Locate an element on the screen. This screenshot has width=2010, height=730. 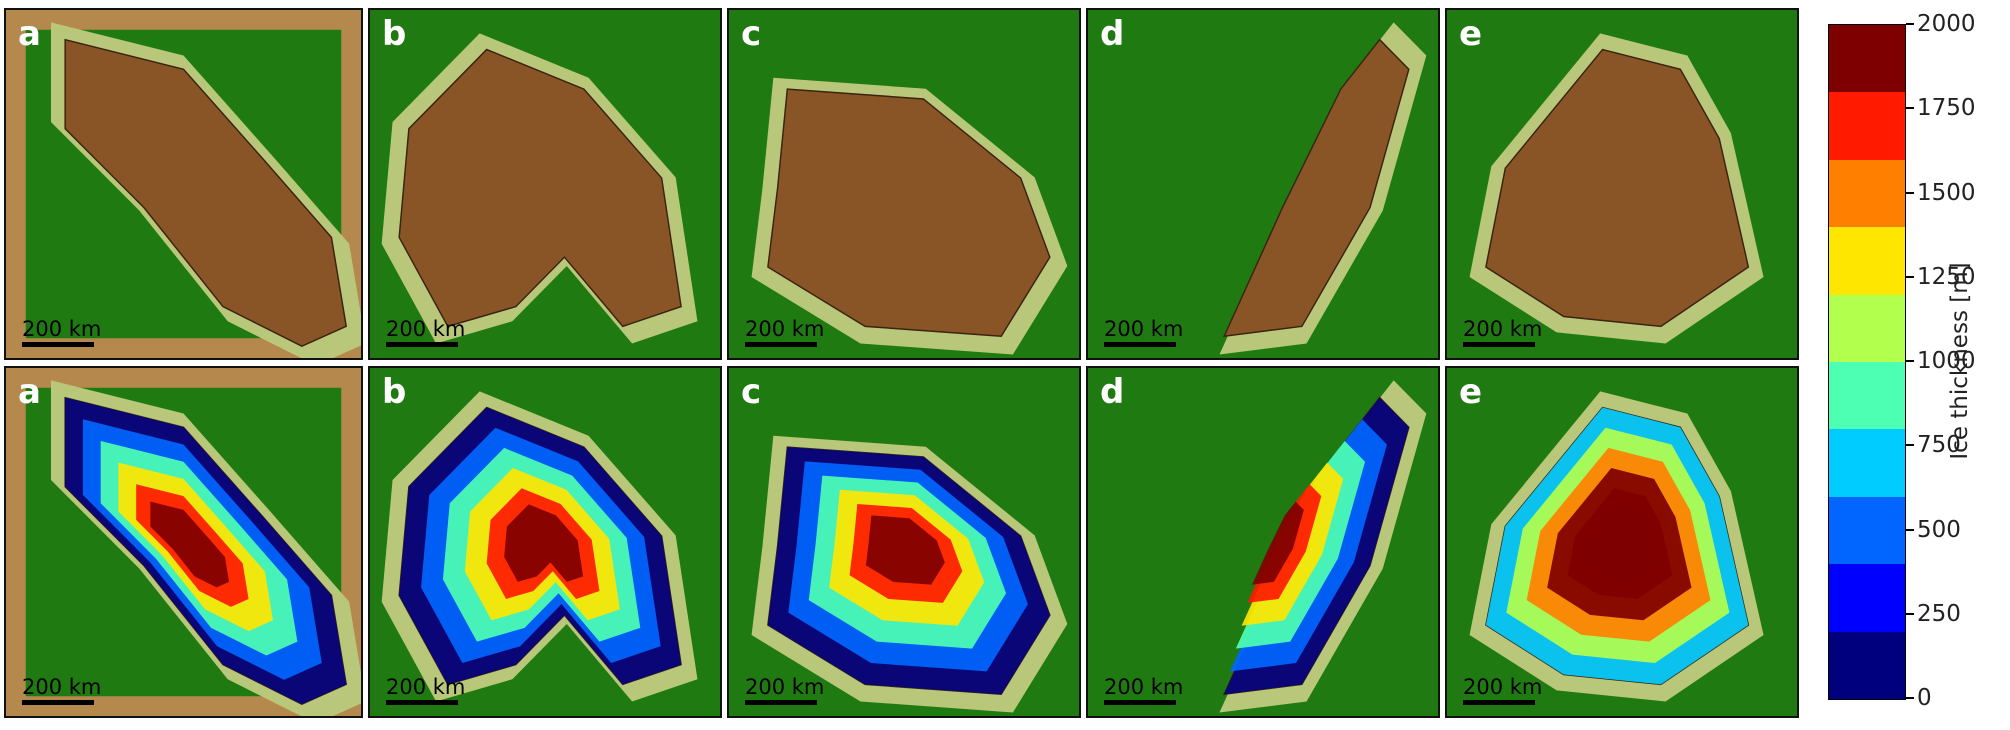
colorbar is located at coordinates (1867, 362).